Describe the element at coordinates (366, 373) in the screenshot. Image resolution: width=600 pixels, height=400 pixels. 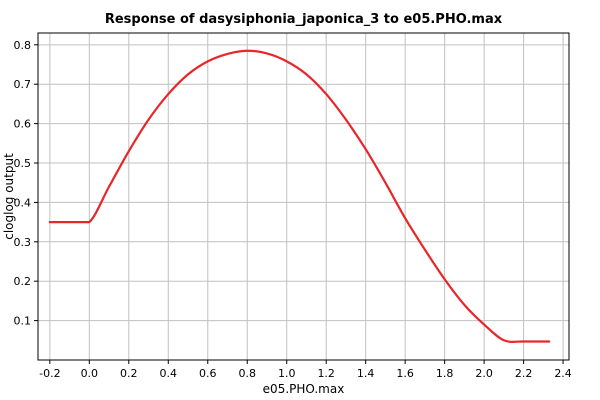
I see `x-tick-label: 1.4` at that location.